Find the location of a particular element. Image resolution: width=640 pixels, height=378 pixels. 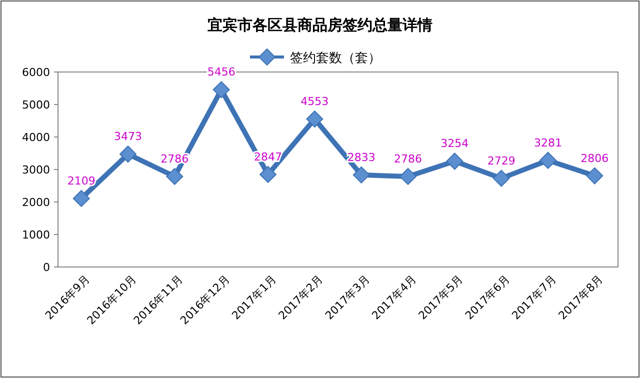

y-tick-label: 5000 is located at coordinates (36, 105).